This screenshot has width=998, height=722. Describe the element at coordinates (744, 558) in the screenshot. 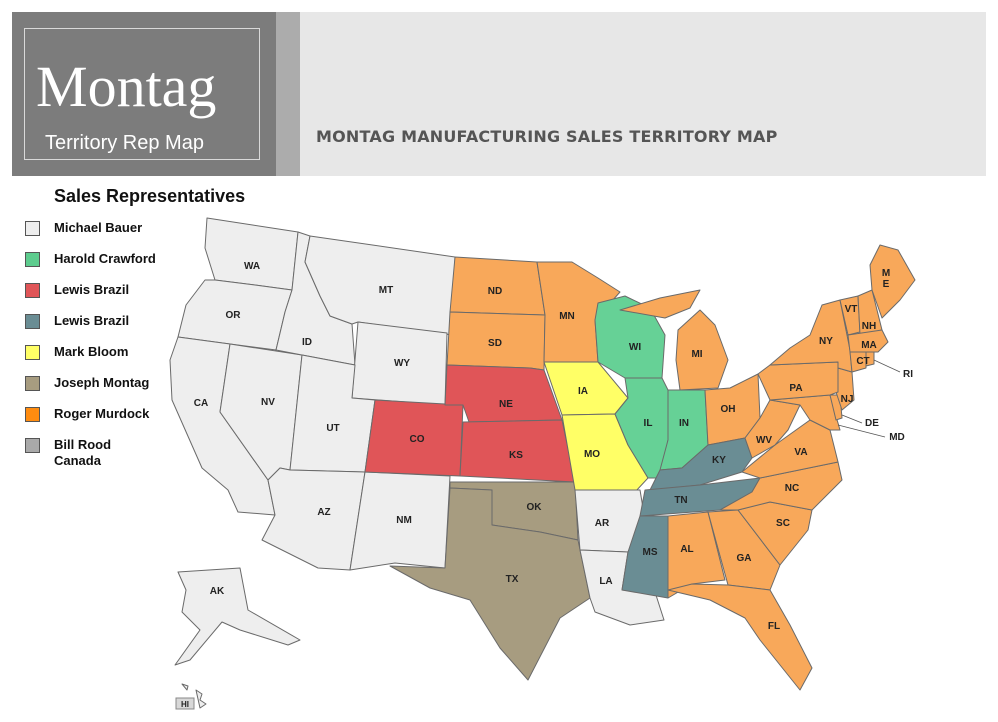

I see `label-GA: GA` at that location.